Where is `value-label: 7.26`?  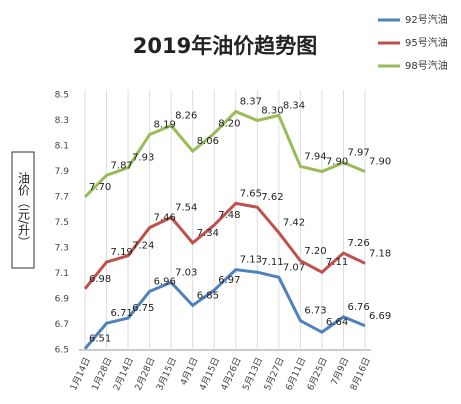 value-label: 7.26 is located at coordinates (358, 243).